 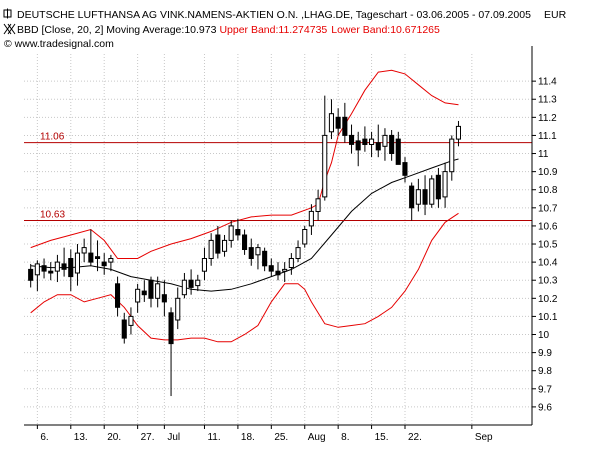 What do you see at coordinates (317, 437) in the screenshot?
I see `x-tick-label: Aug` at bounding box center [317, 437].